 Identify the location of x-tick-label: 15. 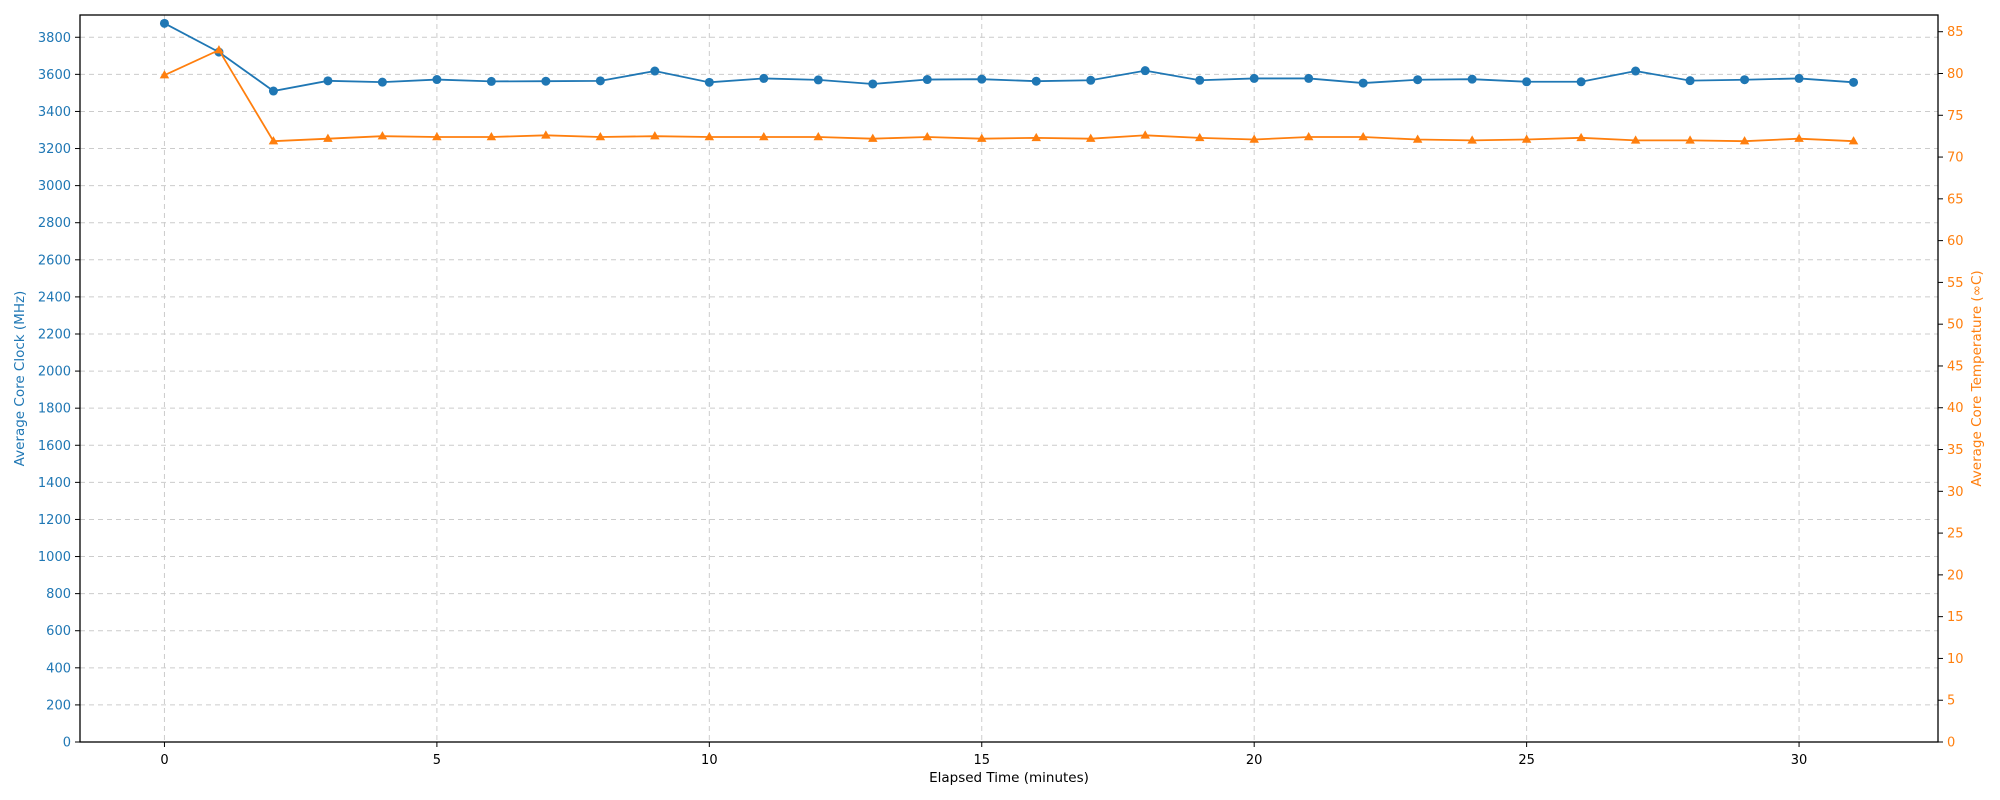
(981, 760).